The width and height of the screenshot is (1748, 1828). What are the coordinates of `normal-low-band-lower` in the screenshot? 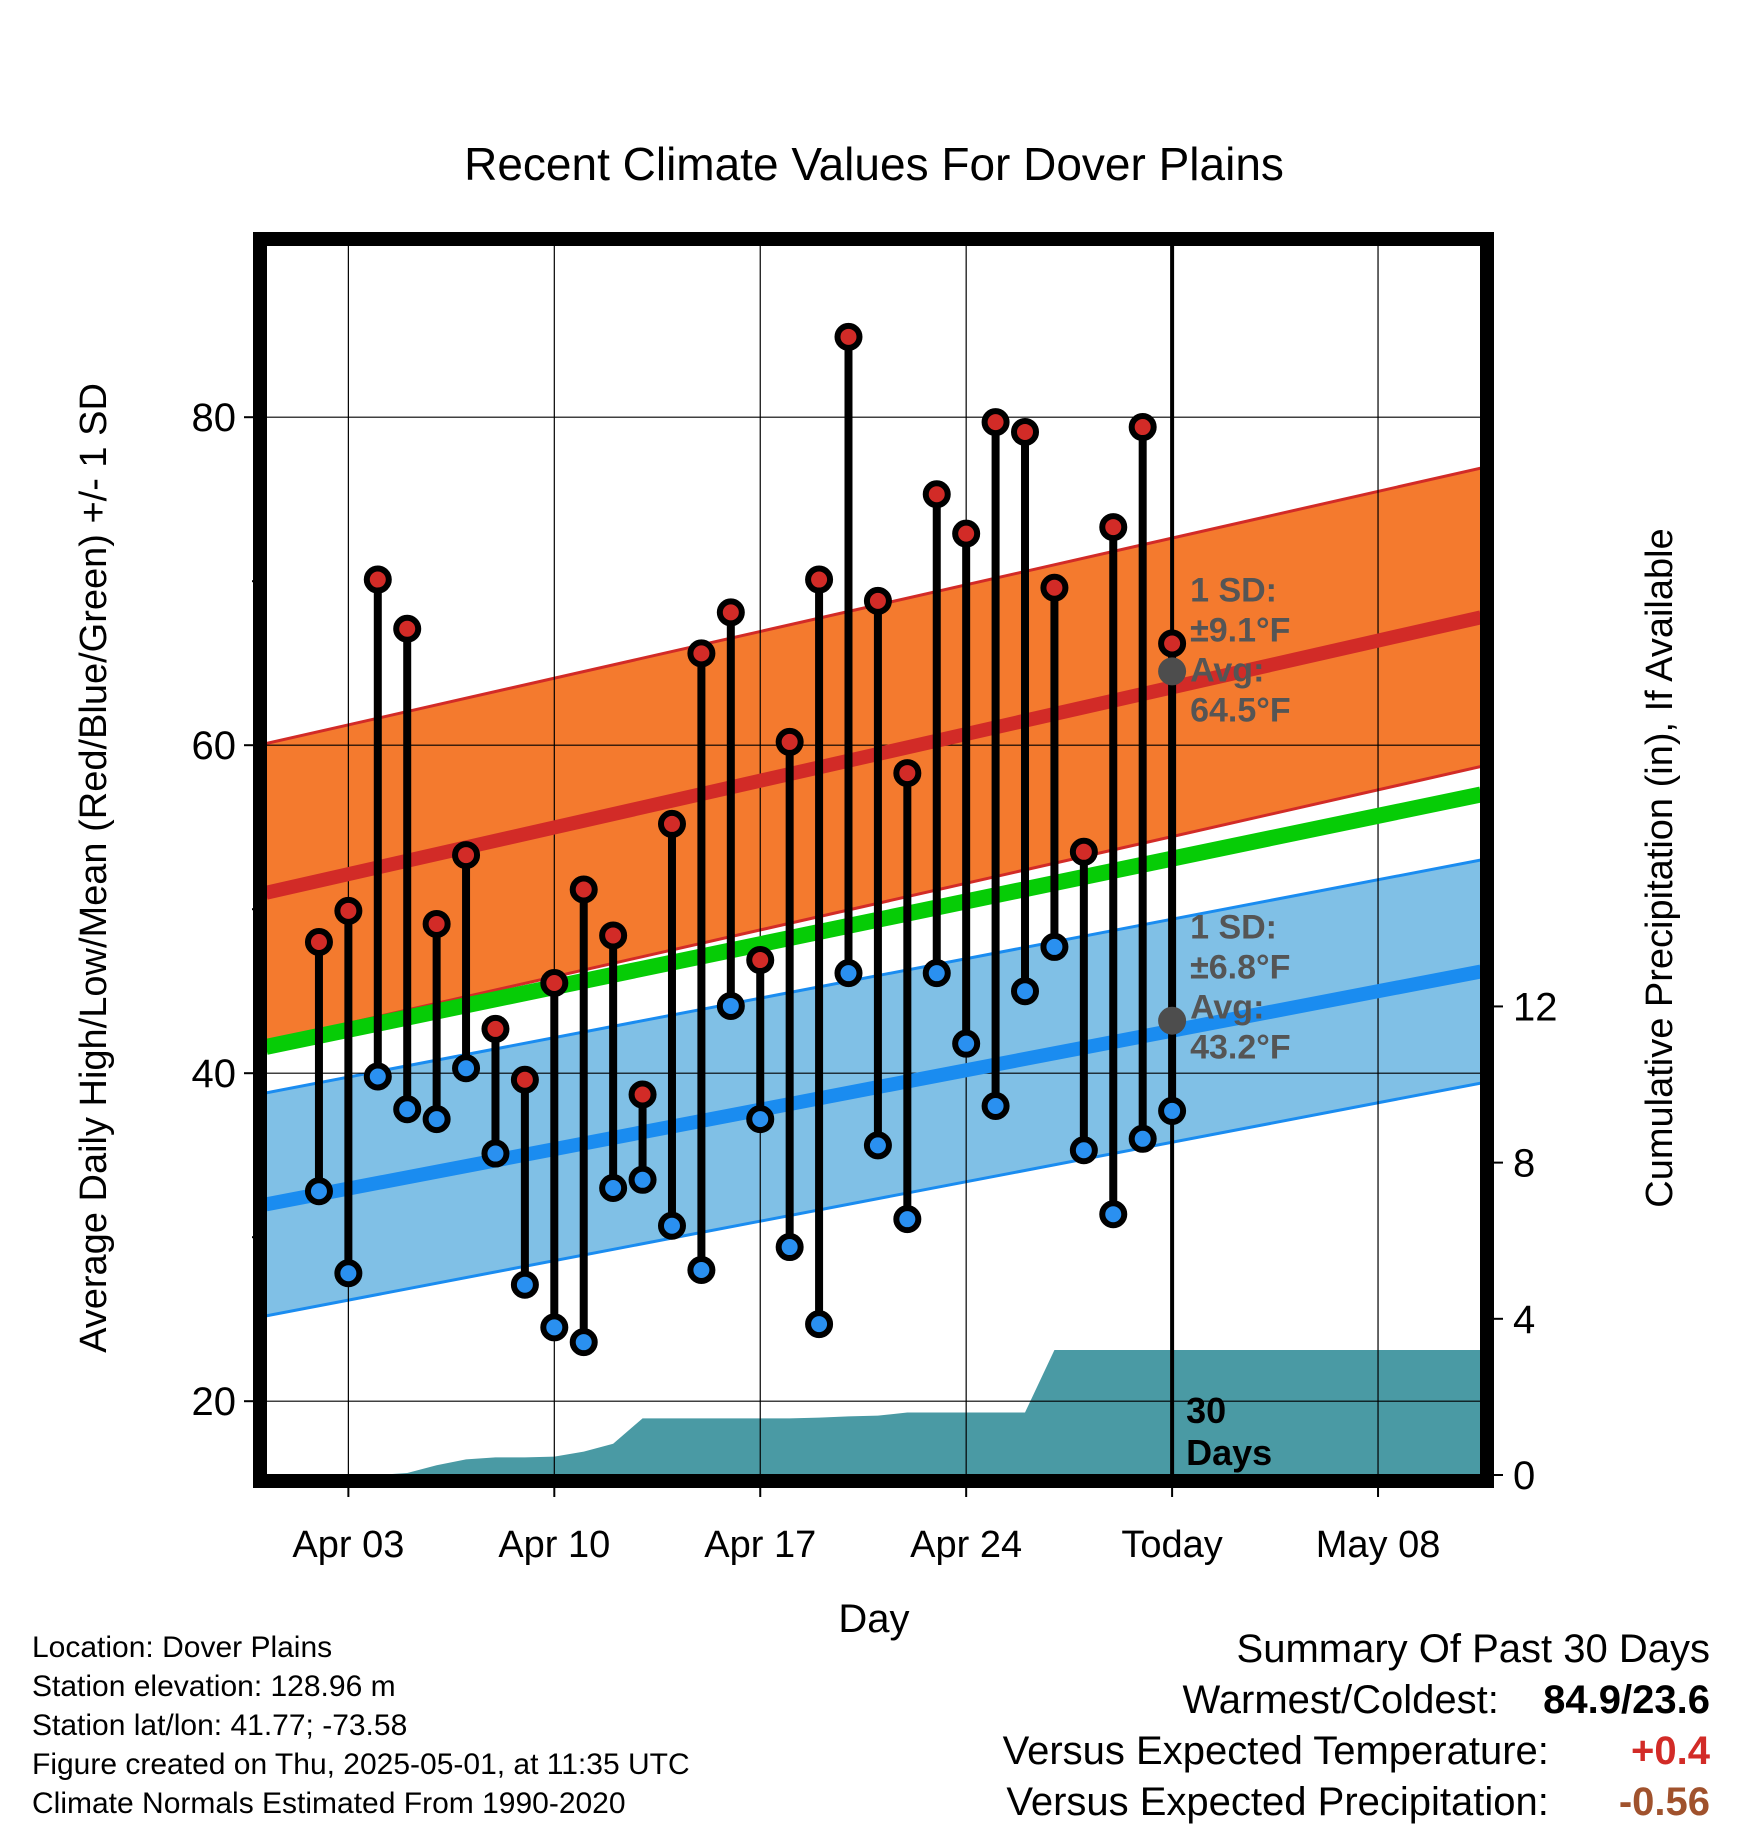 It's located at (873, 1199).